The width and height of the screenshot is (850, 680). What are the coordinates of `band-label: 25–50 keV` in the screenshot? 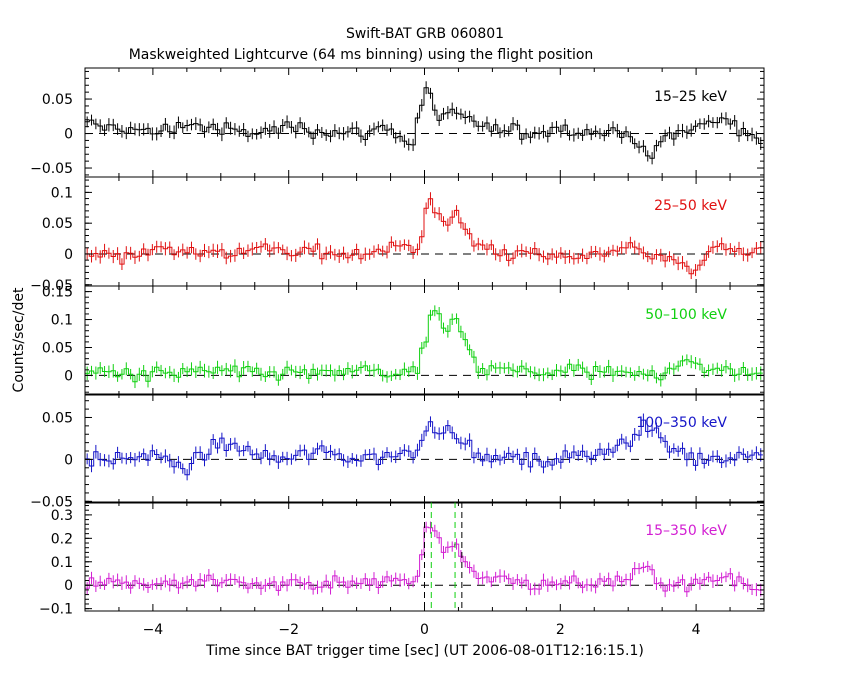 It's located at (690, 206).